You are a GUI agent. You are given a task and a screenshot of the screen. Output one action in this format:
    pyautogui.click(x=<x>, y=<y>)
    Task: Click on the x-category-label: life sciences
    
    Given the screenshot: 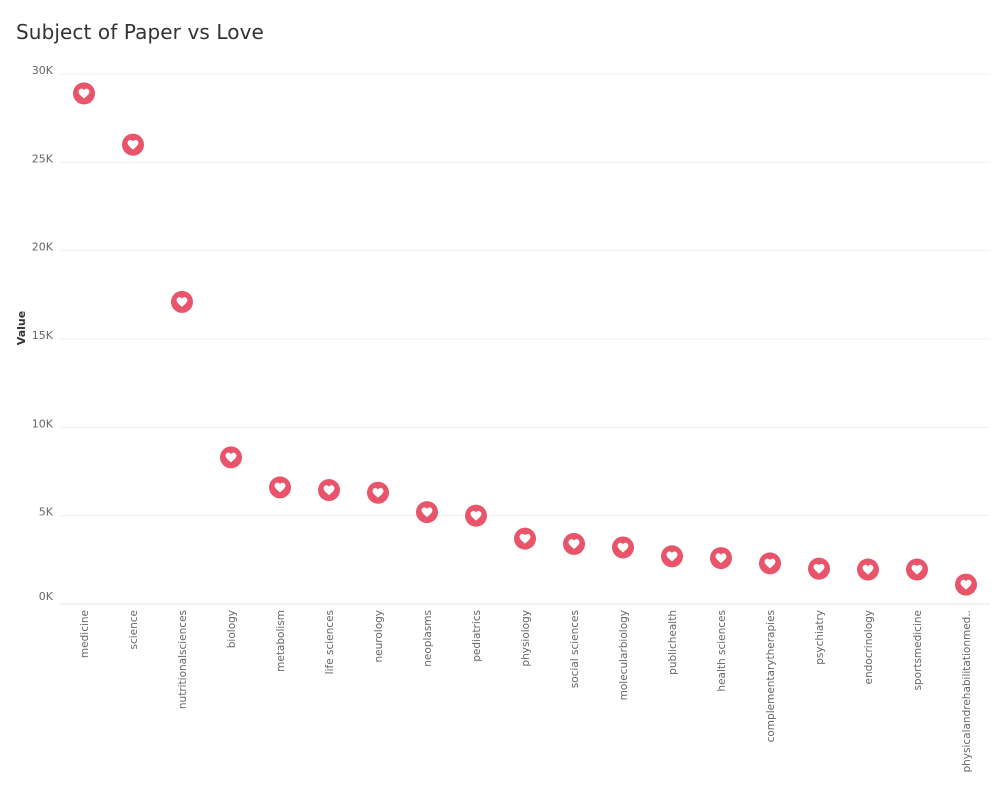 What is the action you would take?
    pyautogui.click(x=330, y=642)
    